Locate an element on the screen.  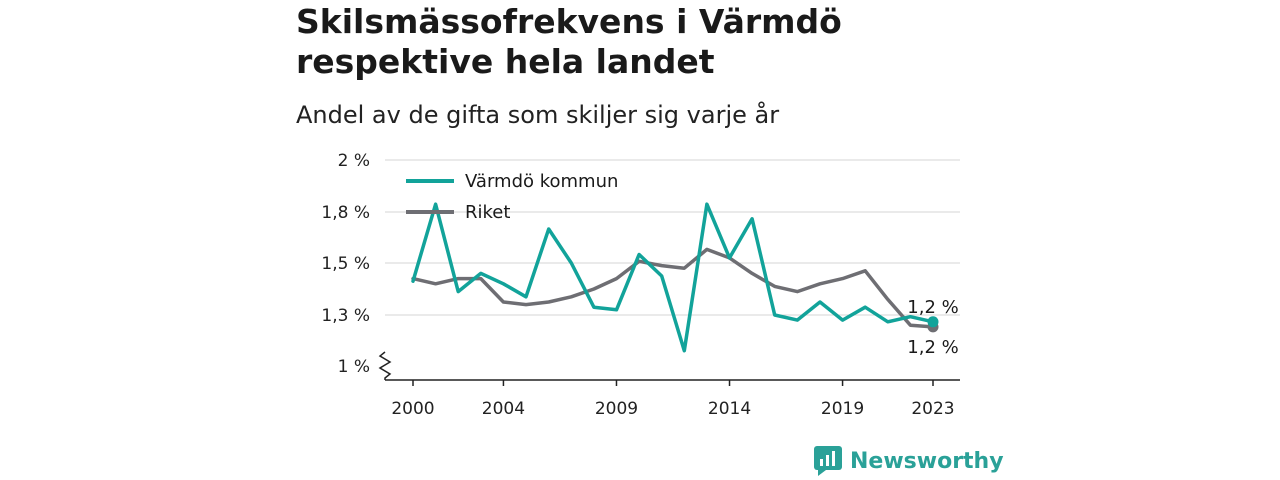
x-axis: 2000 2004 2009 2014 2019 2023 is located at coordinates (672, 399).